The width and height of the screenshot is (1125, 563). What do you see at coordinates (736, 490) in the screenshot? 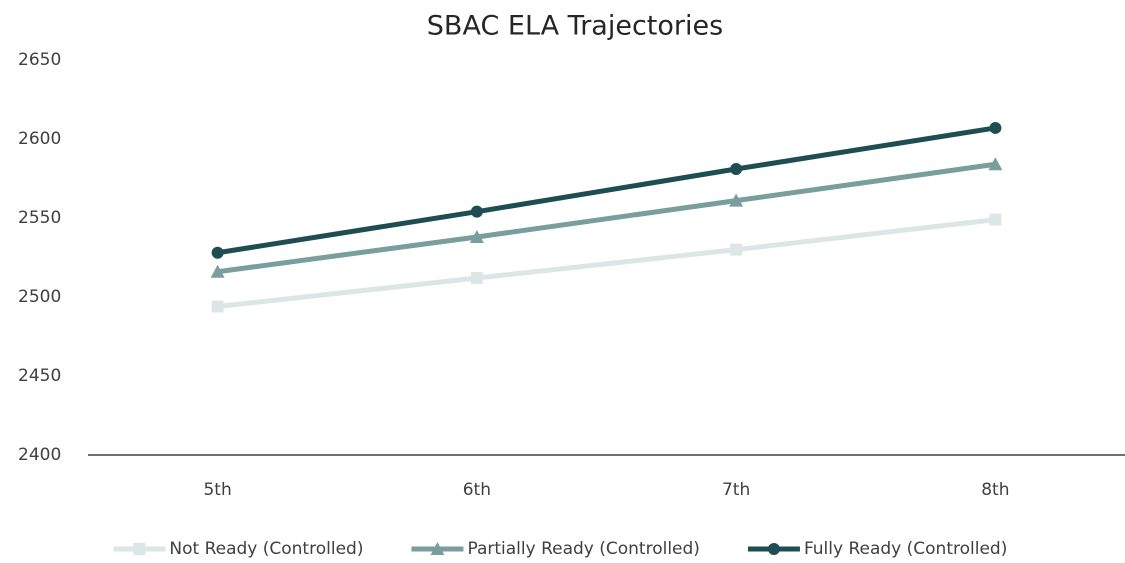
I see `x-tick-label: 7th` at bounding box center [736, 490].